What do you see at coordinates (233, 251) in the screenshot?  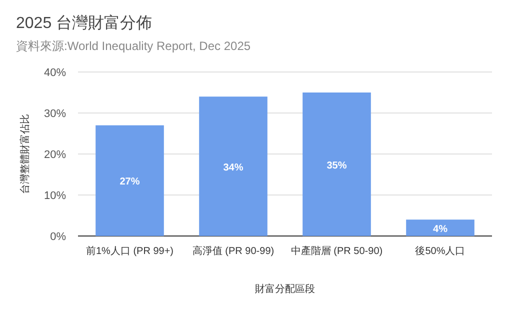 I see `x-tick-label: 高淨值 (PR 90-99)` at bounding box center [233, 251].